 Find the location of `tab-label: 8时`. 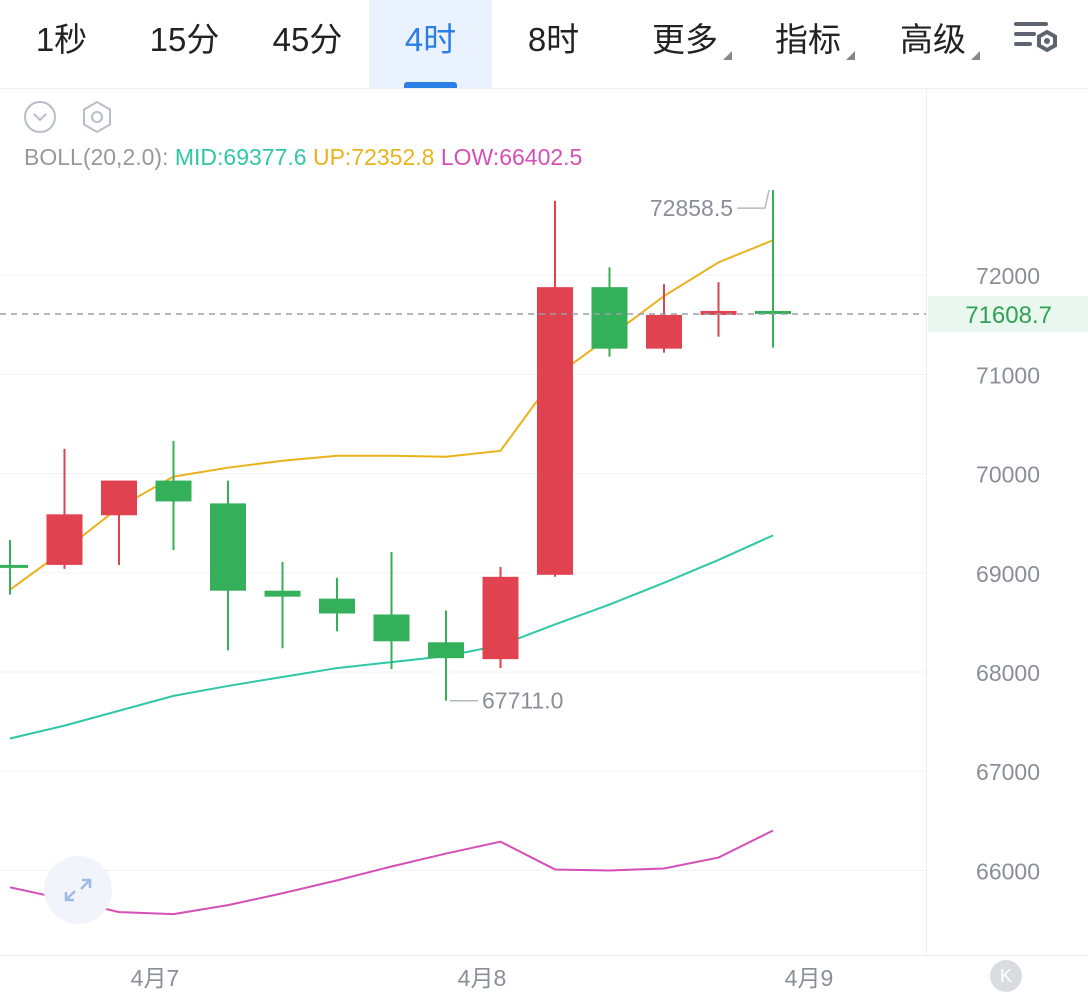

tab-label: 8时 is located at coordinates (553, 39).